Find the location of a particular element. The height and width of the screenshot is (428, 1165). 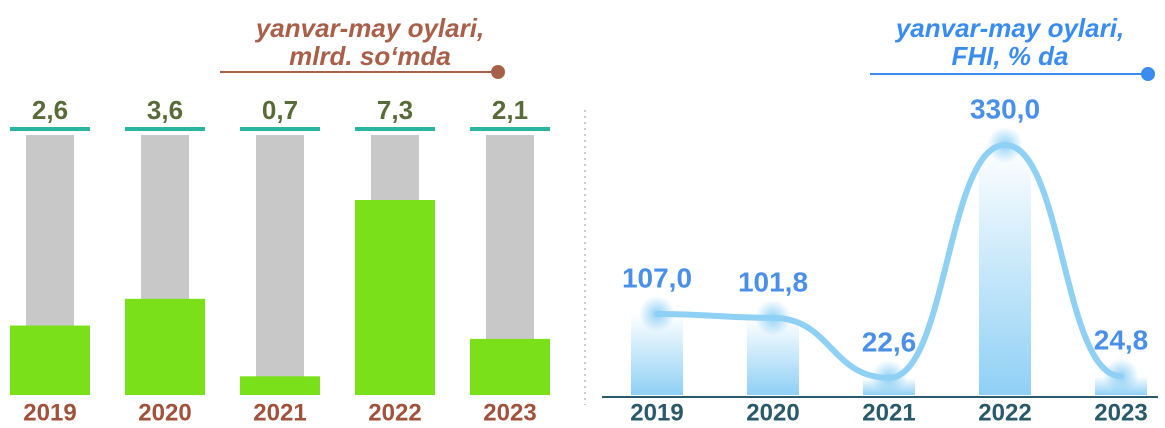

bar-track is located at coordinates (280, 265).